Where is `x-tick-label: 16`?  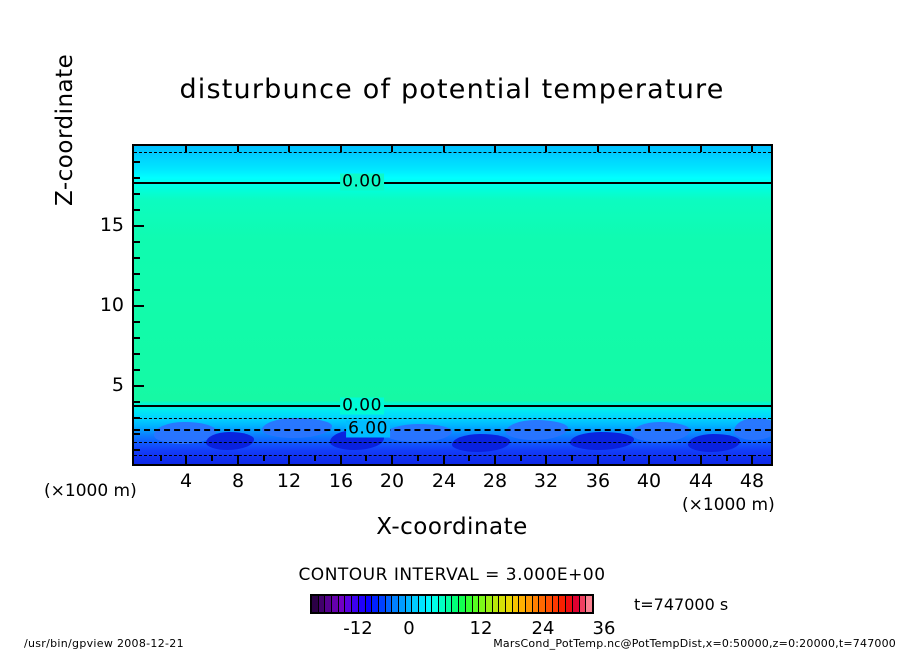
x-tick-label: 16 is located at coordinates (341, 481).